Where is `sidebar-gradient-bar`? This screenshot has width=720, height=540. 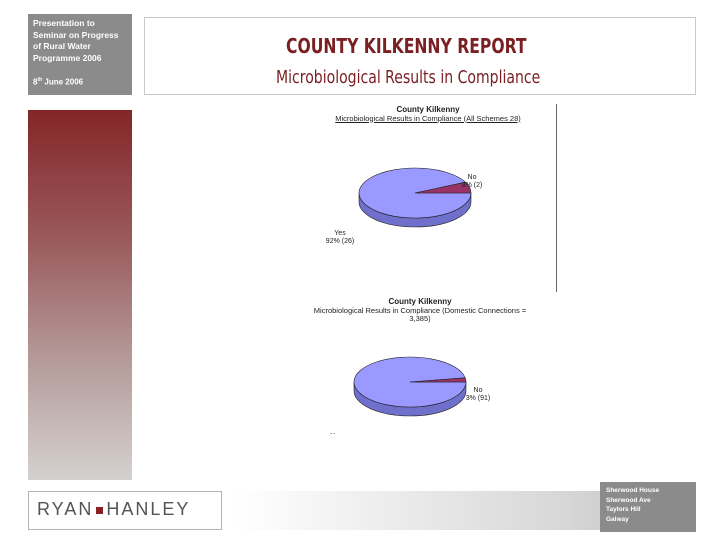 sidebar-gradient-bar is located at coordinates (80, 295).